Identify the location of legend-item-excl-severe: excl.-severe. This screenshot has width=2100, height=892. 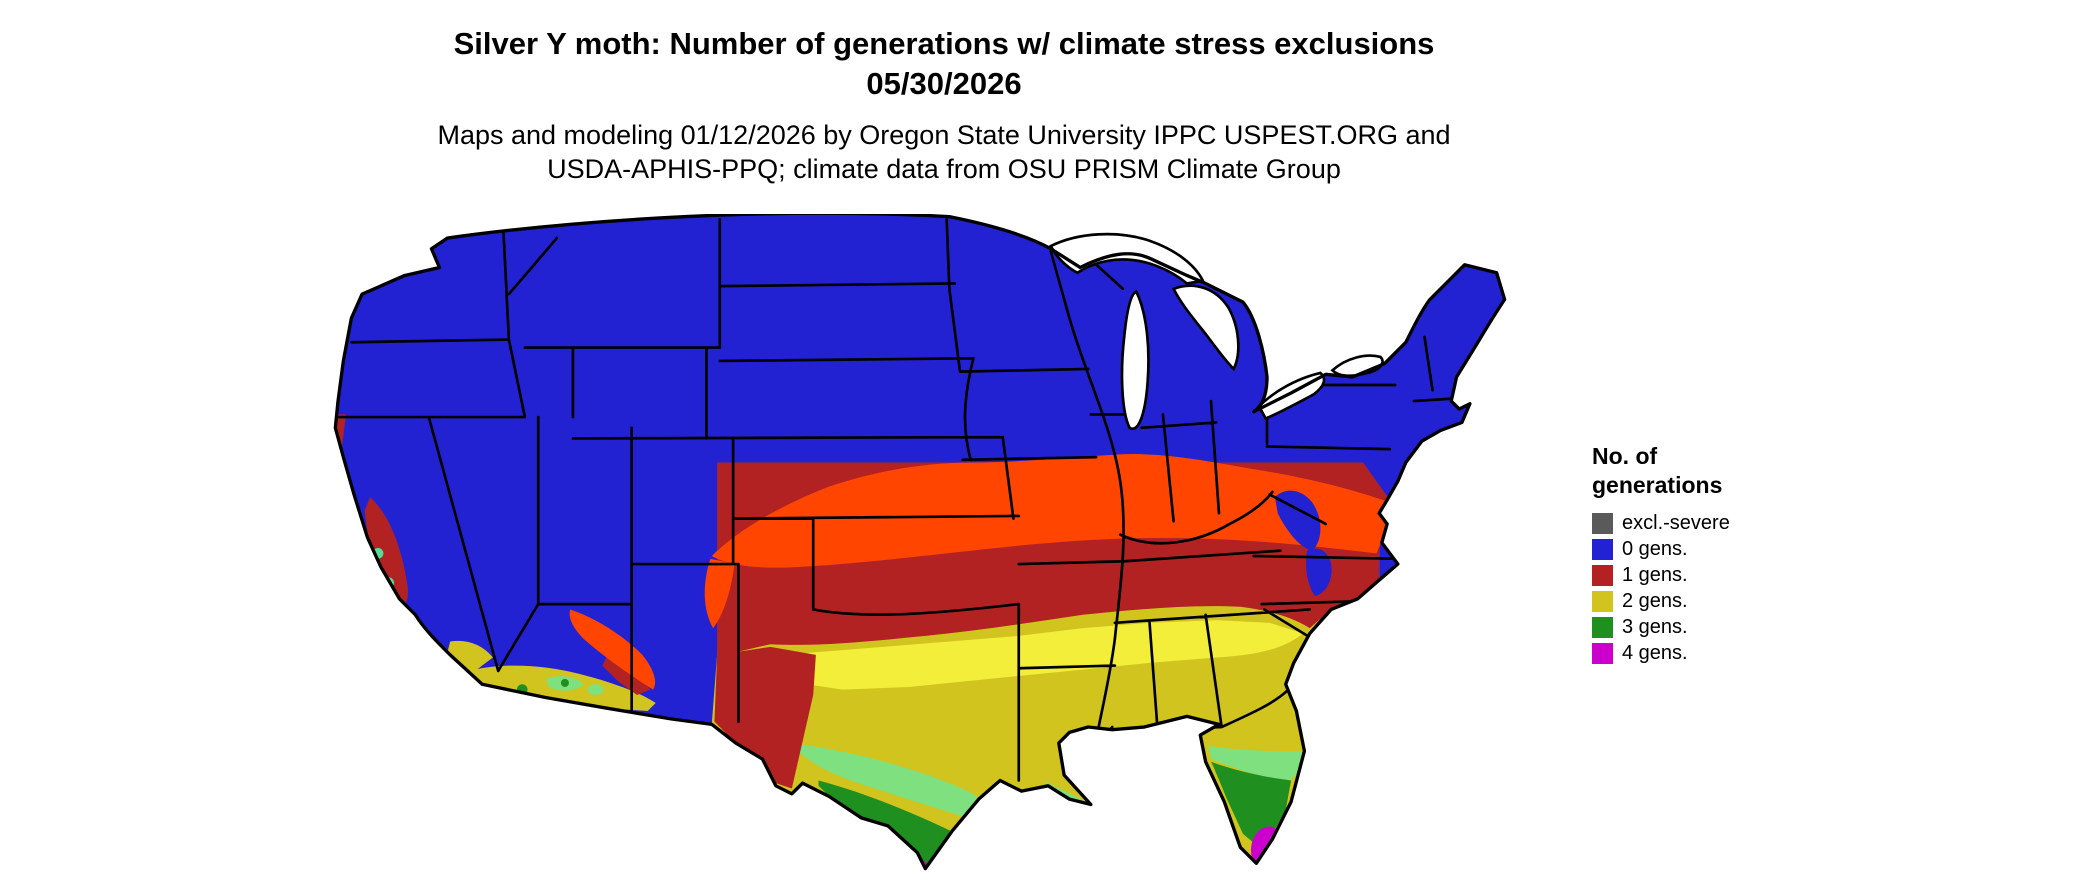
(1722, 523).